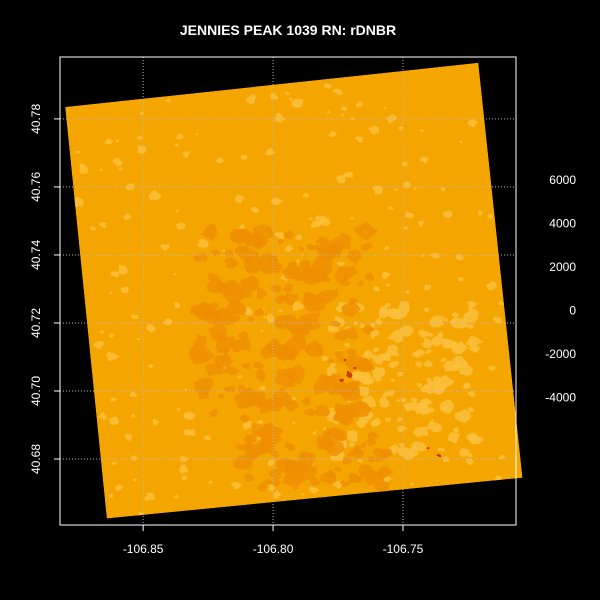 The width and height of the screenshot is (600, 600). Describe the element at coordinates (36, 255) in the screenshot. I see `y-tick-label: 40.74` at that location.